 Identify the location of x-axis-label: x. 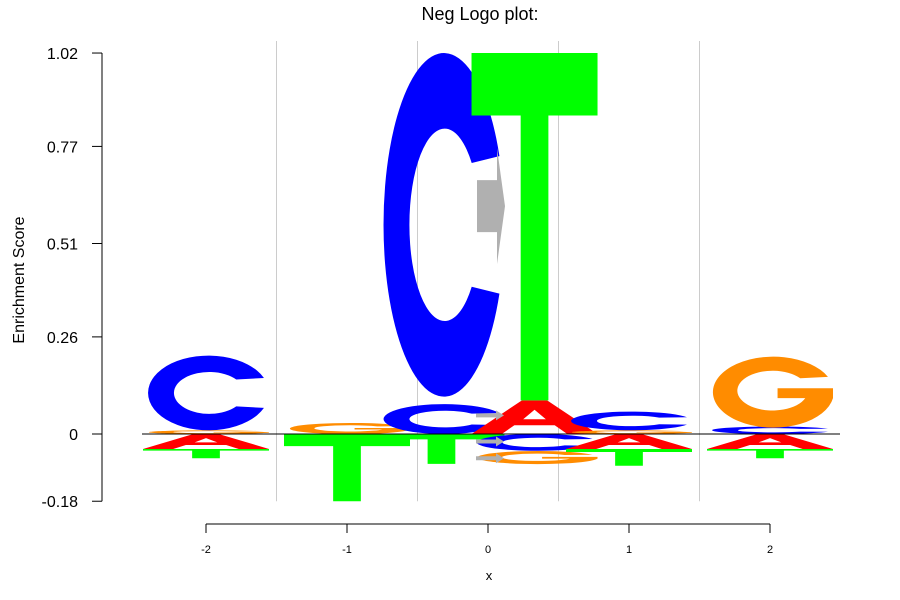
(489, 575).